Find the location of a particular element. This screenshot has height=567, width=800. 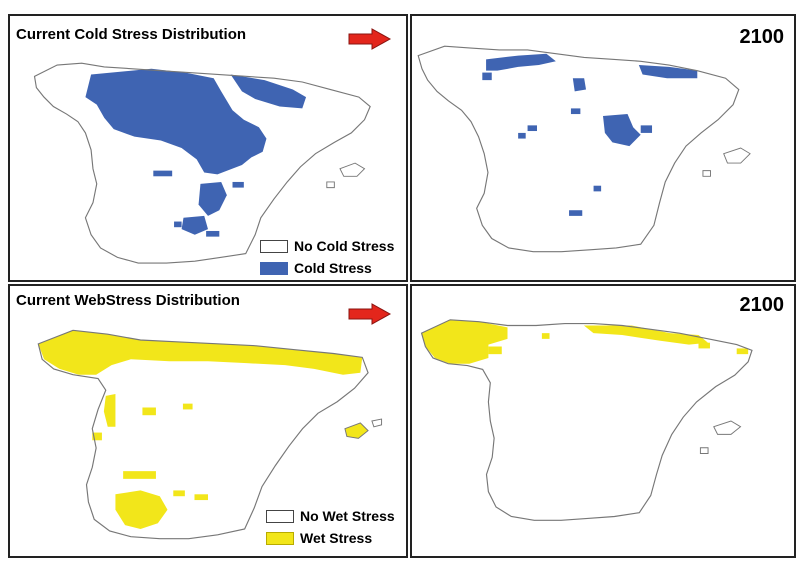

minorca-island is located at coordinates (377, 423).